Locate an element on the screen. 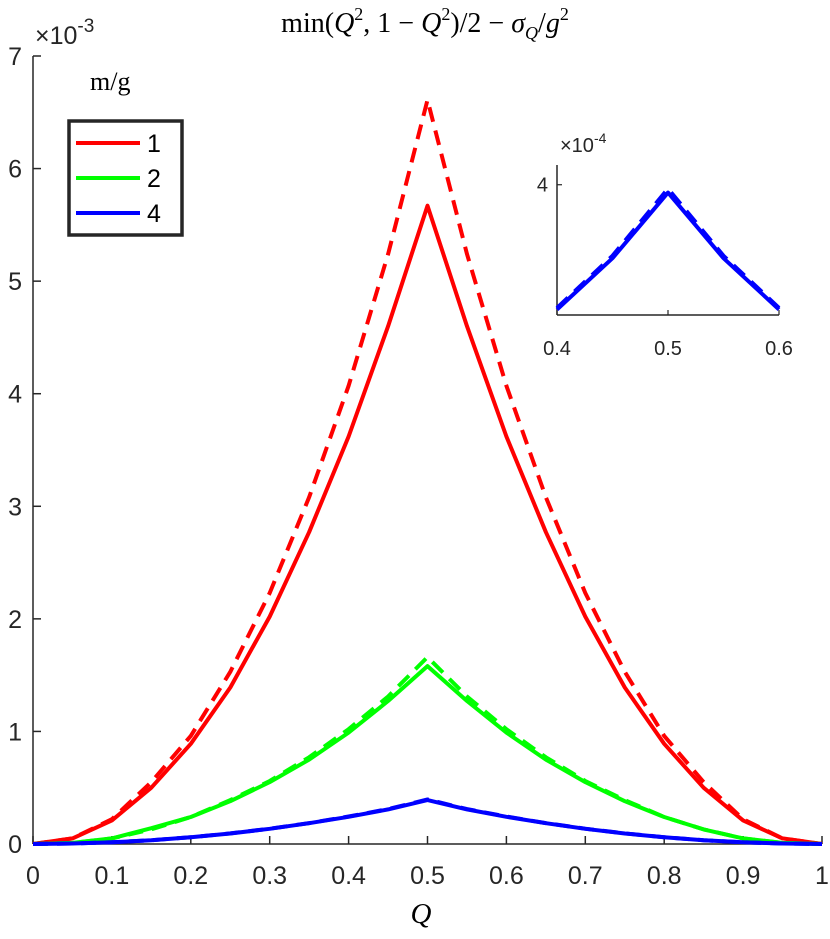  legend-label-4: 4 is located at coordinates (154, 214).